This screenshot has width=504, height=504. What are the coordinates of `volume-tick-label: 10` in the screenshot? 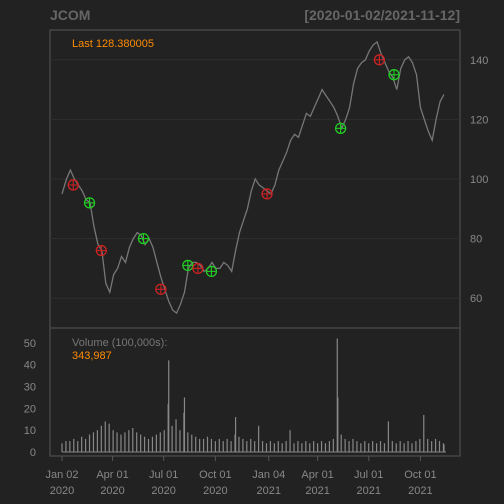 It's located at (30, 431).